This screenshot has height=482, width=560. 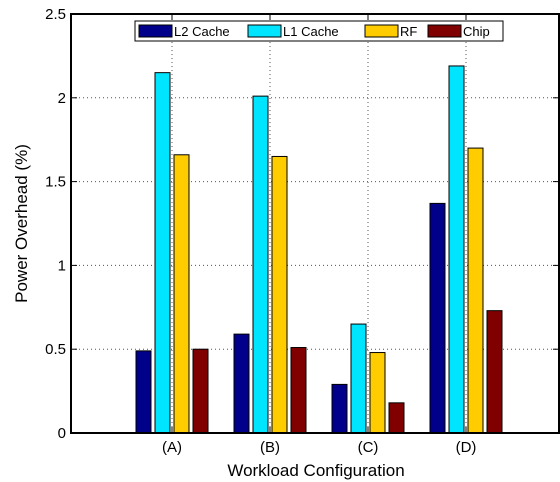 I want to click on y-axis-title: Power Overhead (%), so click(x=21, y=223).